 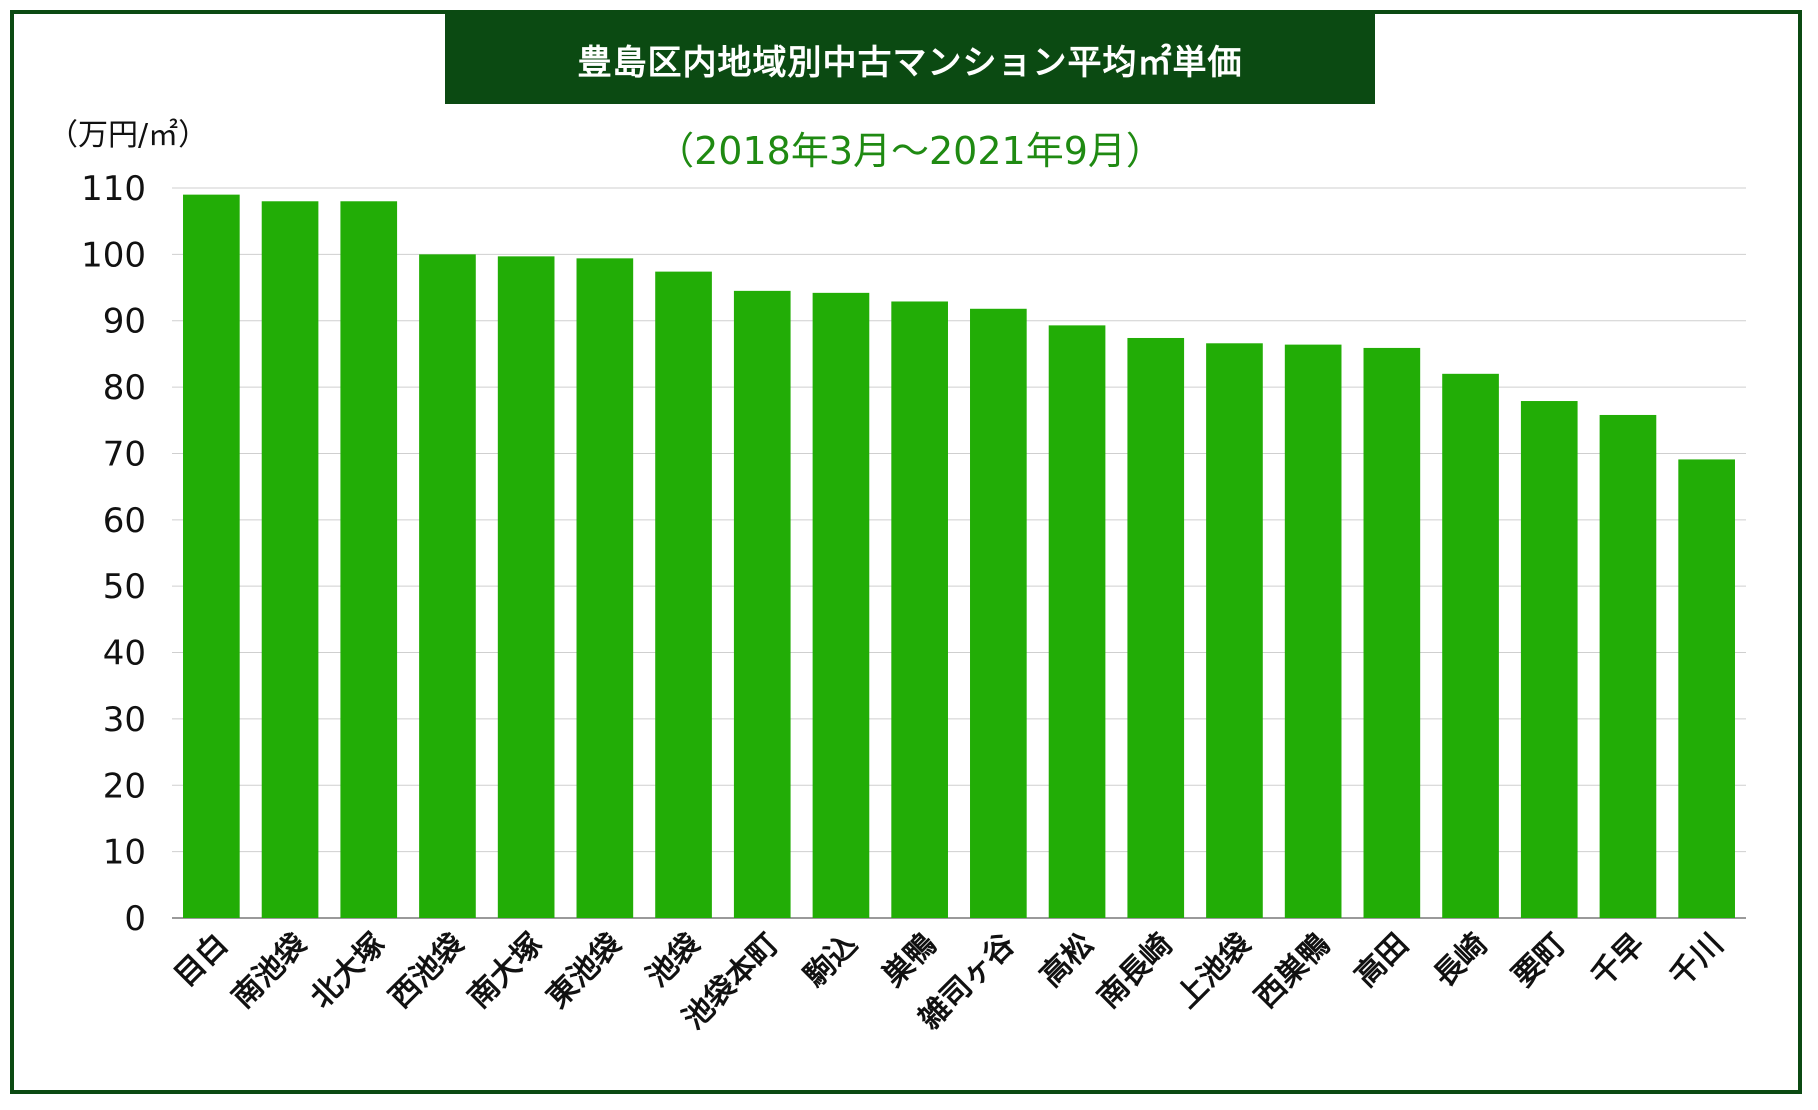 I want to click on x-tick-label: 巣鴨, so click(x=909, y=960).